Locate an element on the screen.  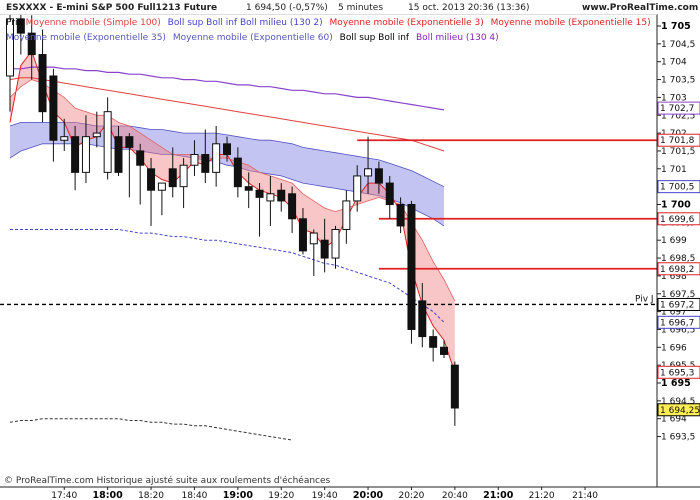
y-tick-label: 1 696,5 is located at coordinates (678, 330).